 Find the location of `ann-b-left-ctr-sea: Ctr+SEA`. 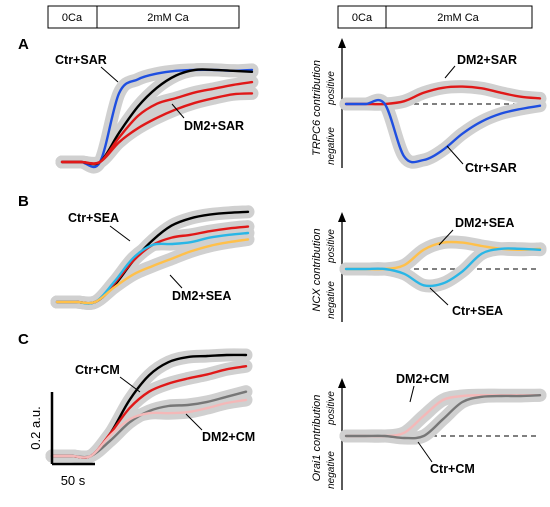

ann-b-left-ctr-sea: Ctr+SEA is located at coordinates (93, 218).